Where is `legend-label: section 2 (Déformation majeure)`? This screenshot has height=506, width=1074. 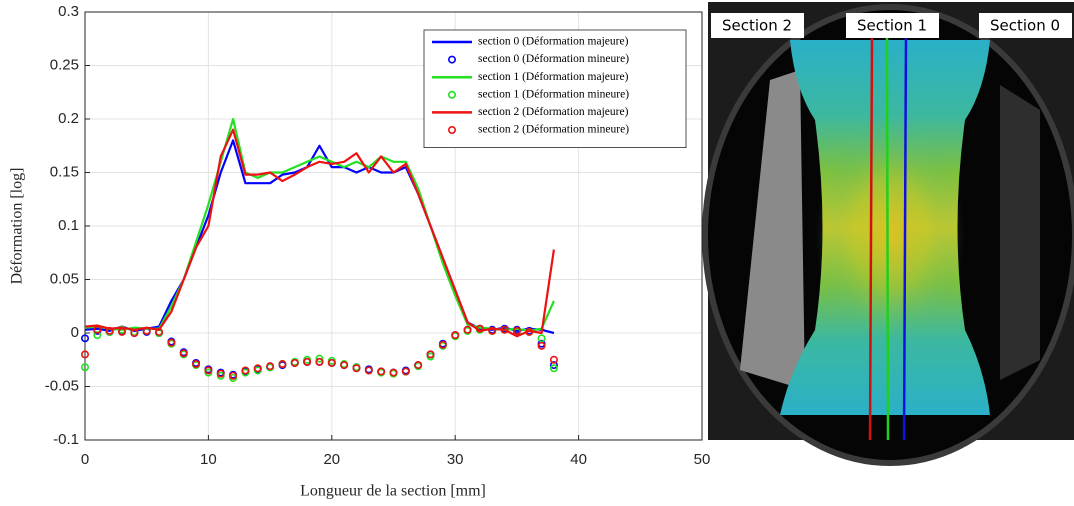
legend-label: section 2 (Déformation majeure) is located at coordinates (553, 112).